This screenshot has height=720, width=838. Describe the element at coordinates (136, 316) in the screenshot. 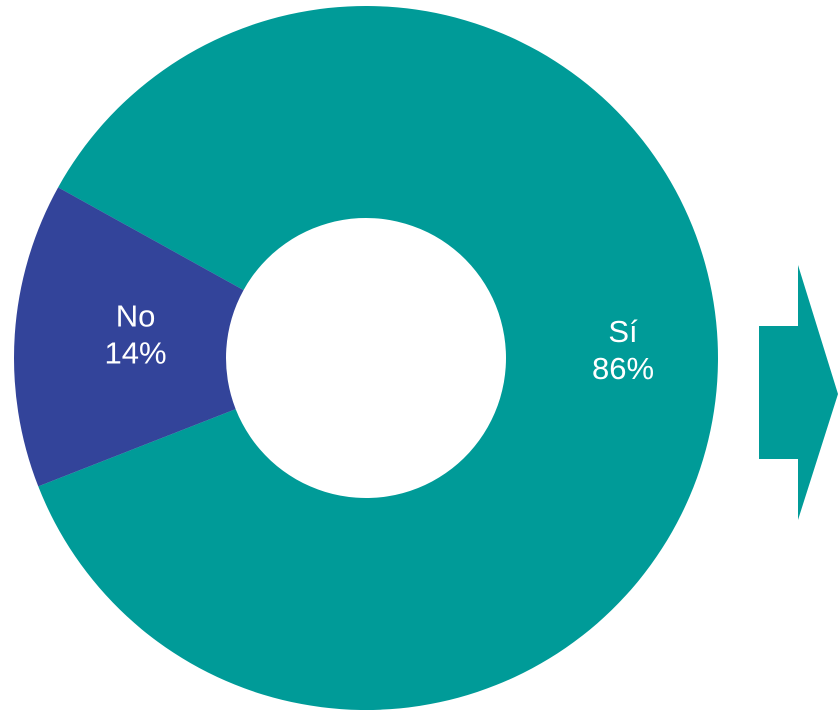

I see `slice-category-label: No` at that location.